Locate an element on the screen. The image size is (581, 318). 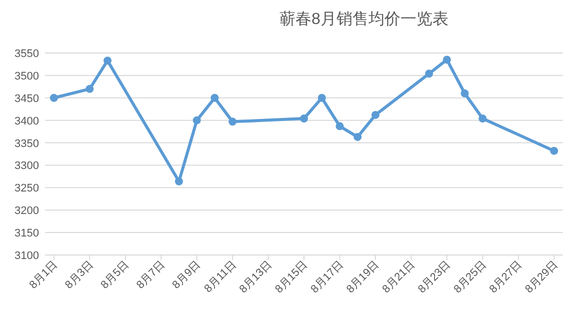
x-tick-label: 8月23日 is located at coordinates (435, 277).